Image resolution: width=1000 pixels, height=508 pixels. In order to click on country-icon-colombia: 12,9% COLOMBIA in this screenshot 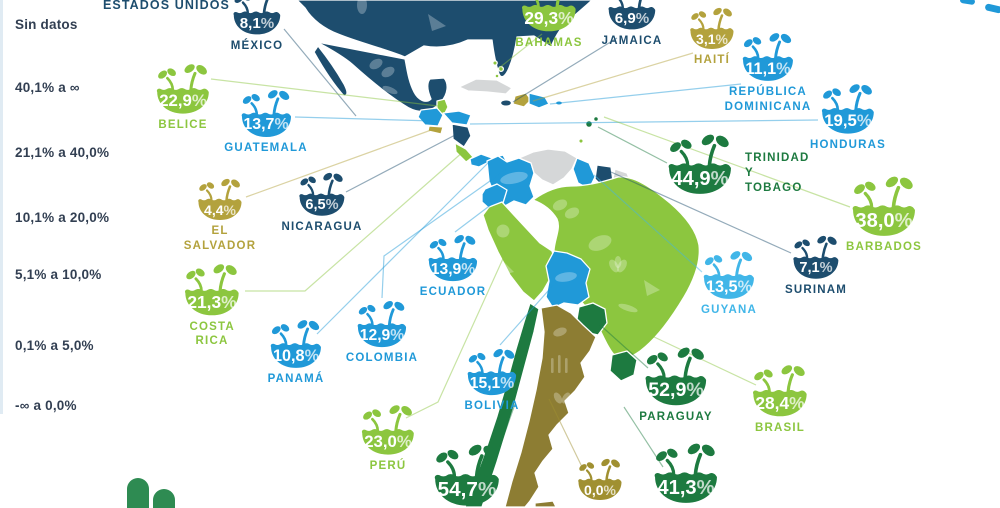, I will do `click(381, 331)`.